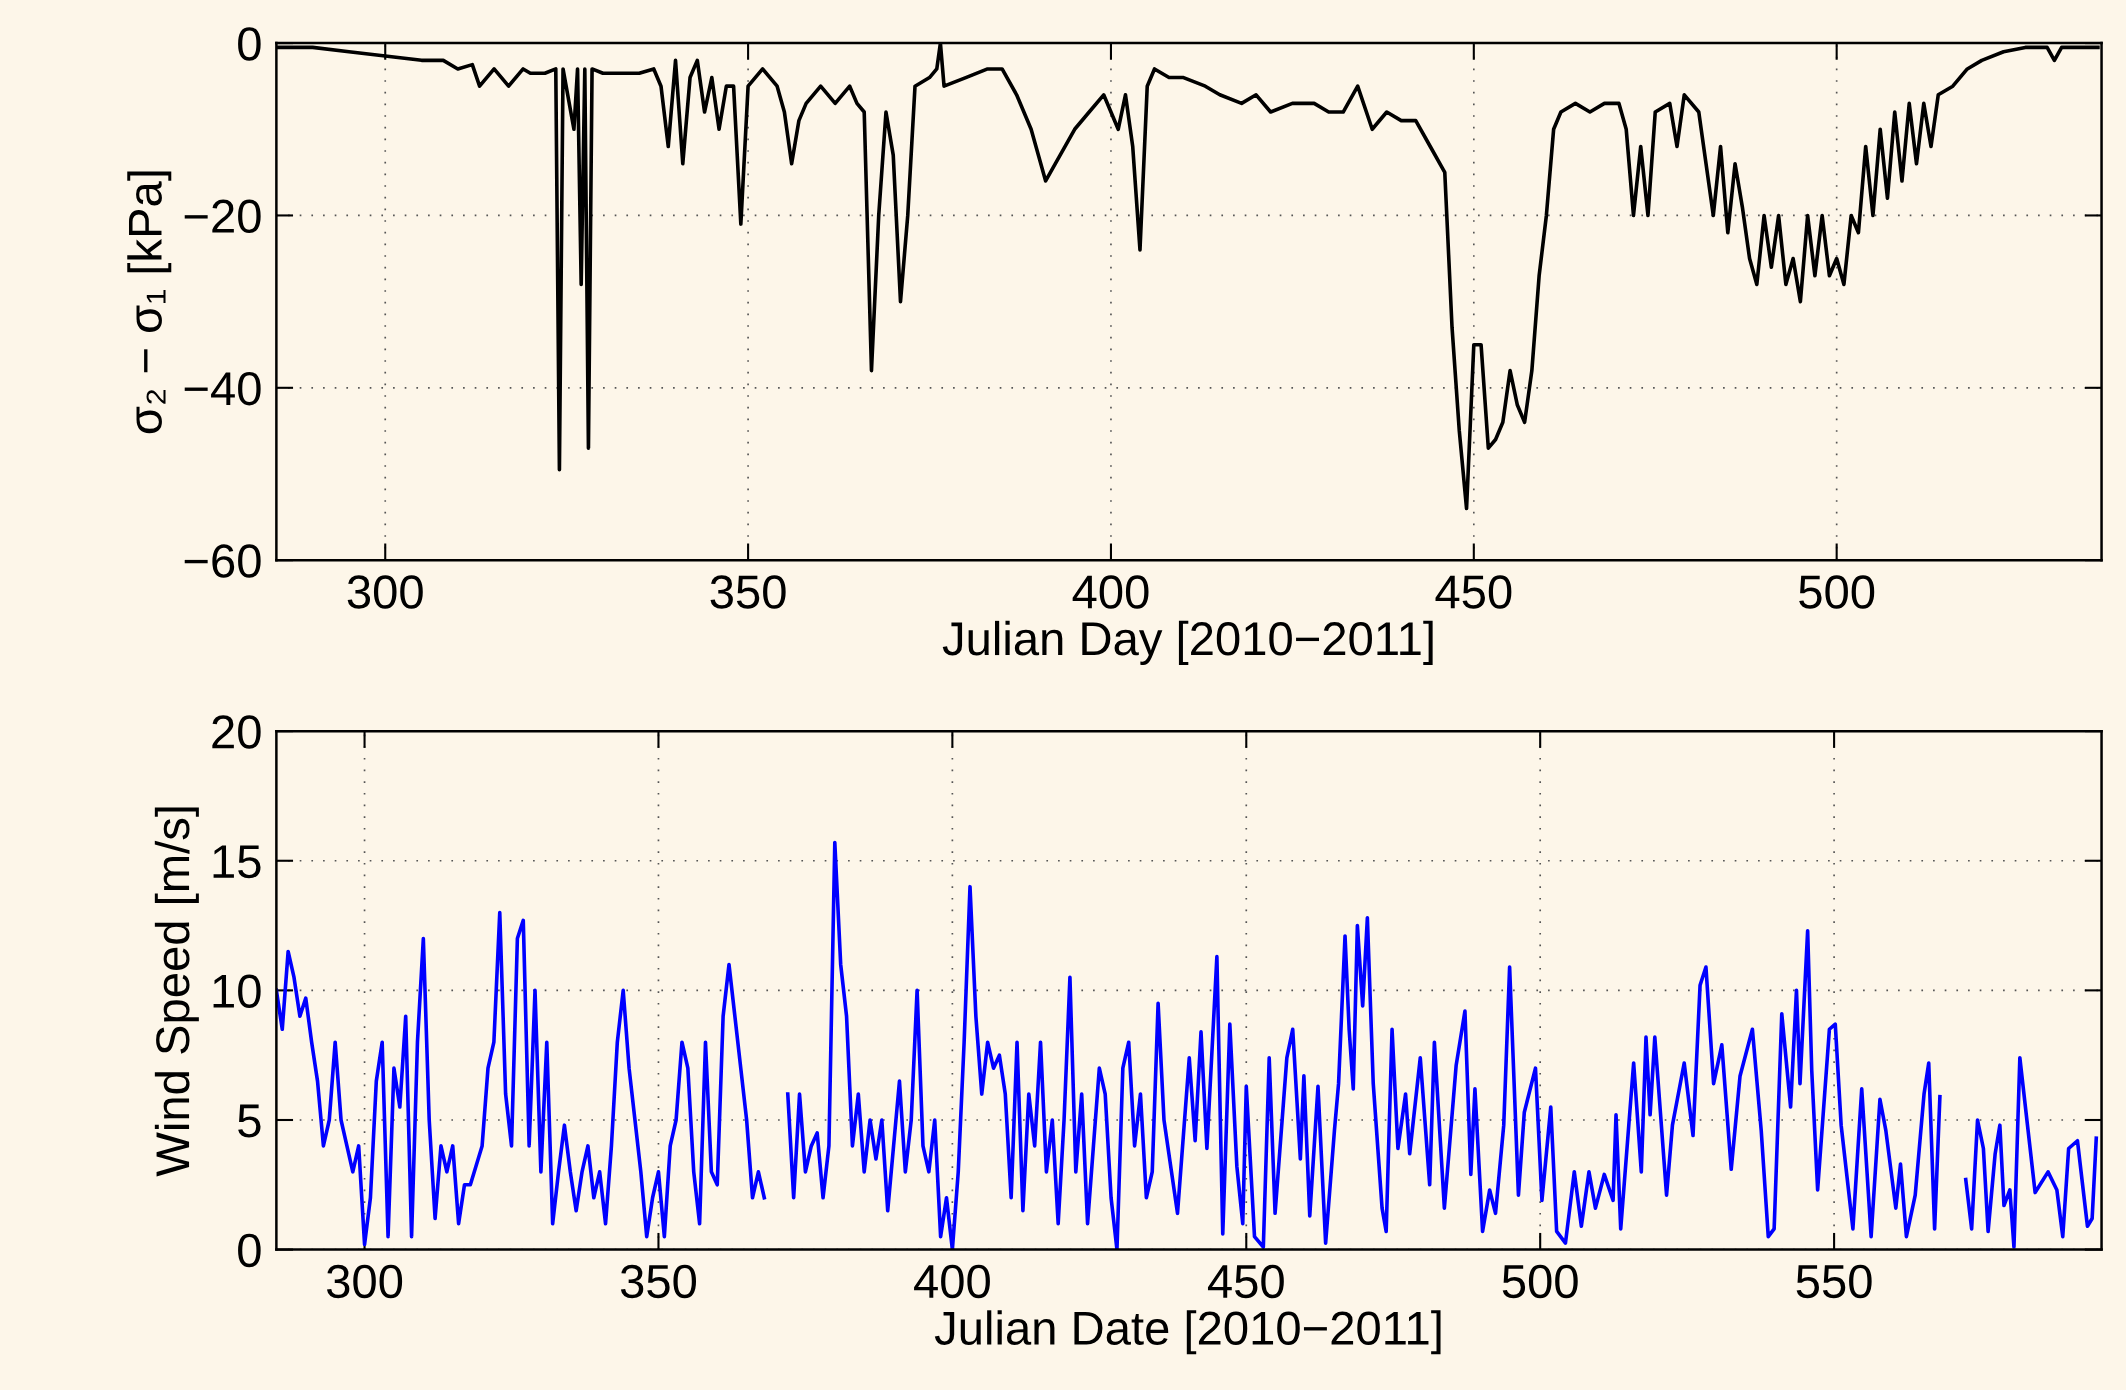  What do you see at coordinates (1834, 1281) in the screenshot?
I see `x-tick-label: 550` at bounding box center [1834, 1281].